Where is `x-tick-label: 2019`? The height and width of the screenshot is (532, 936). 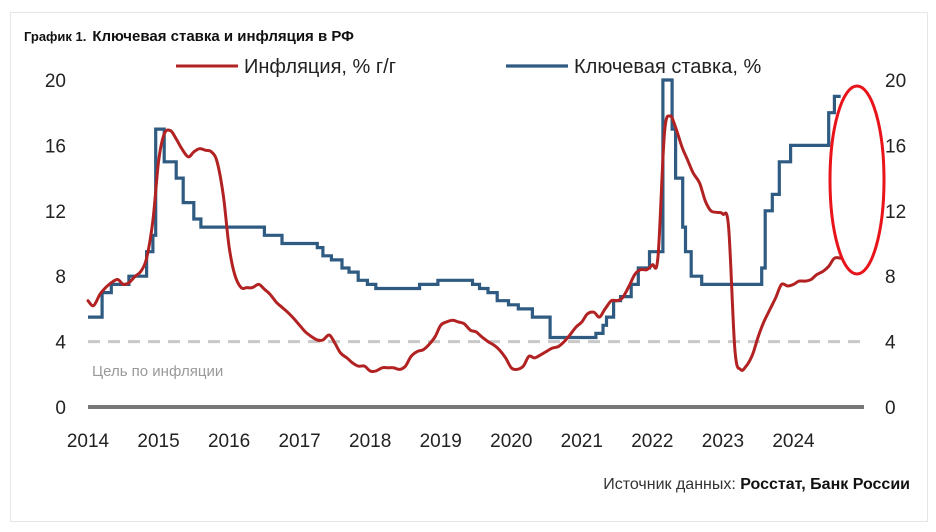 x-tick-label: 2019 is located at coordinates (441, 441).